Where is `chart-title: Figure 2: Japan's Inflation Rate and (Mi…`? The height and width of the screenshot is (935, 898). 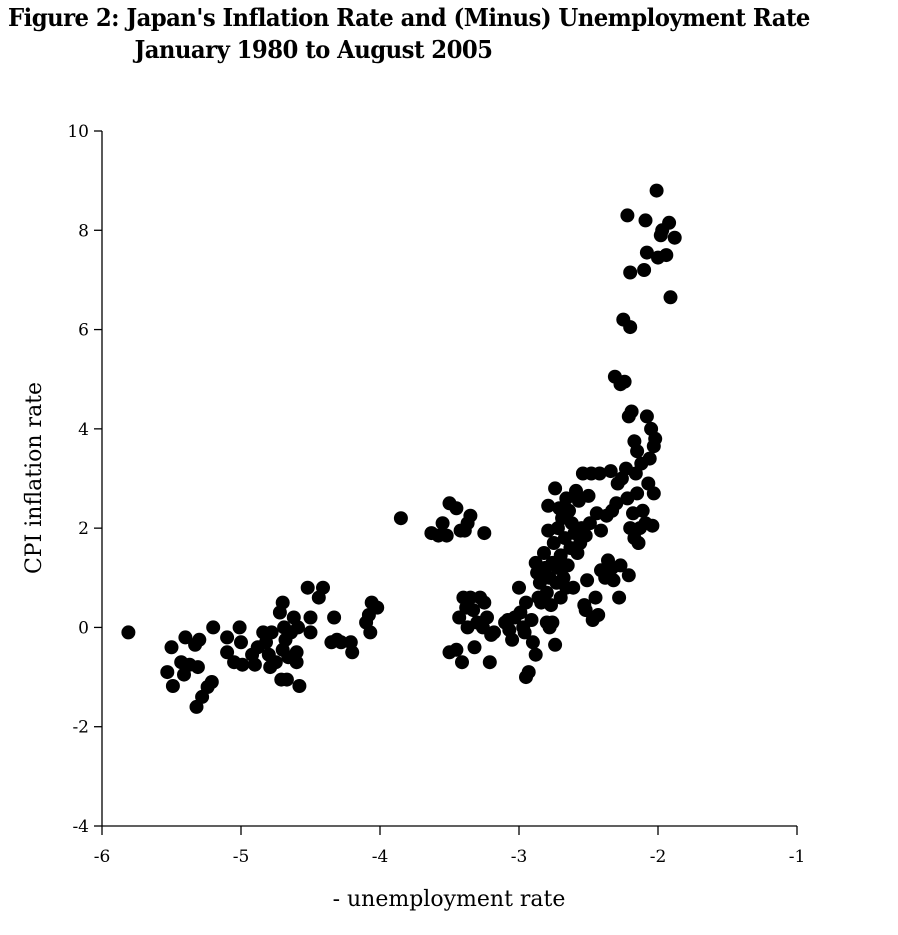 chart-title: Figure 2: Japan's Inflation Rate and (Mi… is located at coordinates (409, 34).